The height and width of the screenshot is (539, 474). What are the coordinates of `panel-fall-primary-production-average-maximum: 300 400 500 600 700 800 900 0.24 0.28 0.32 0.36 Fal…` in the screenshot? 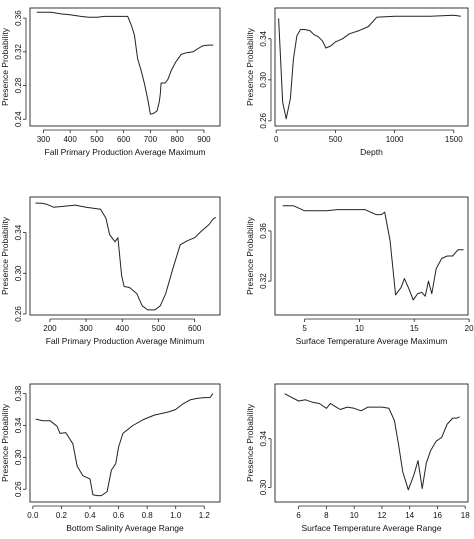 It's located at (110, 82).